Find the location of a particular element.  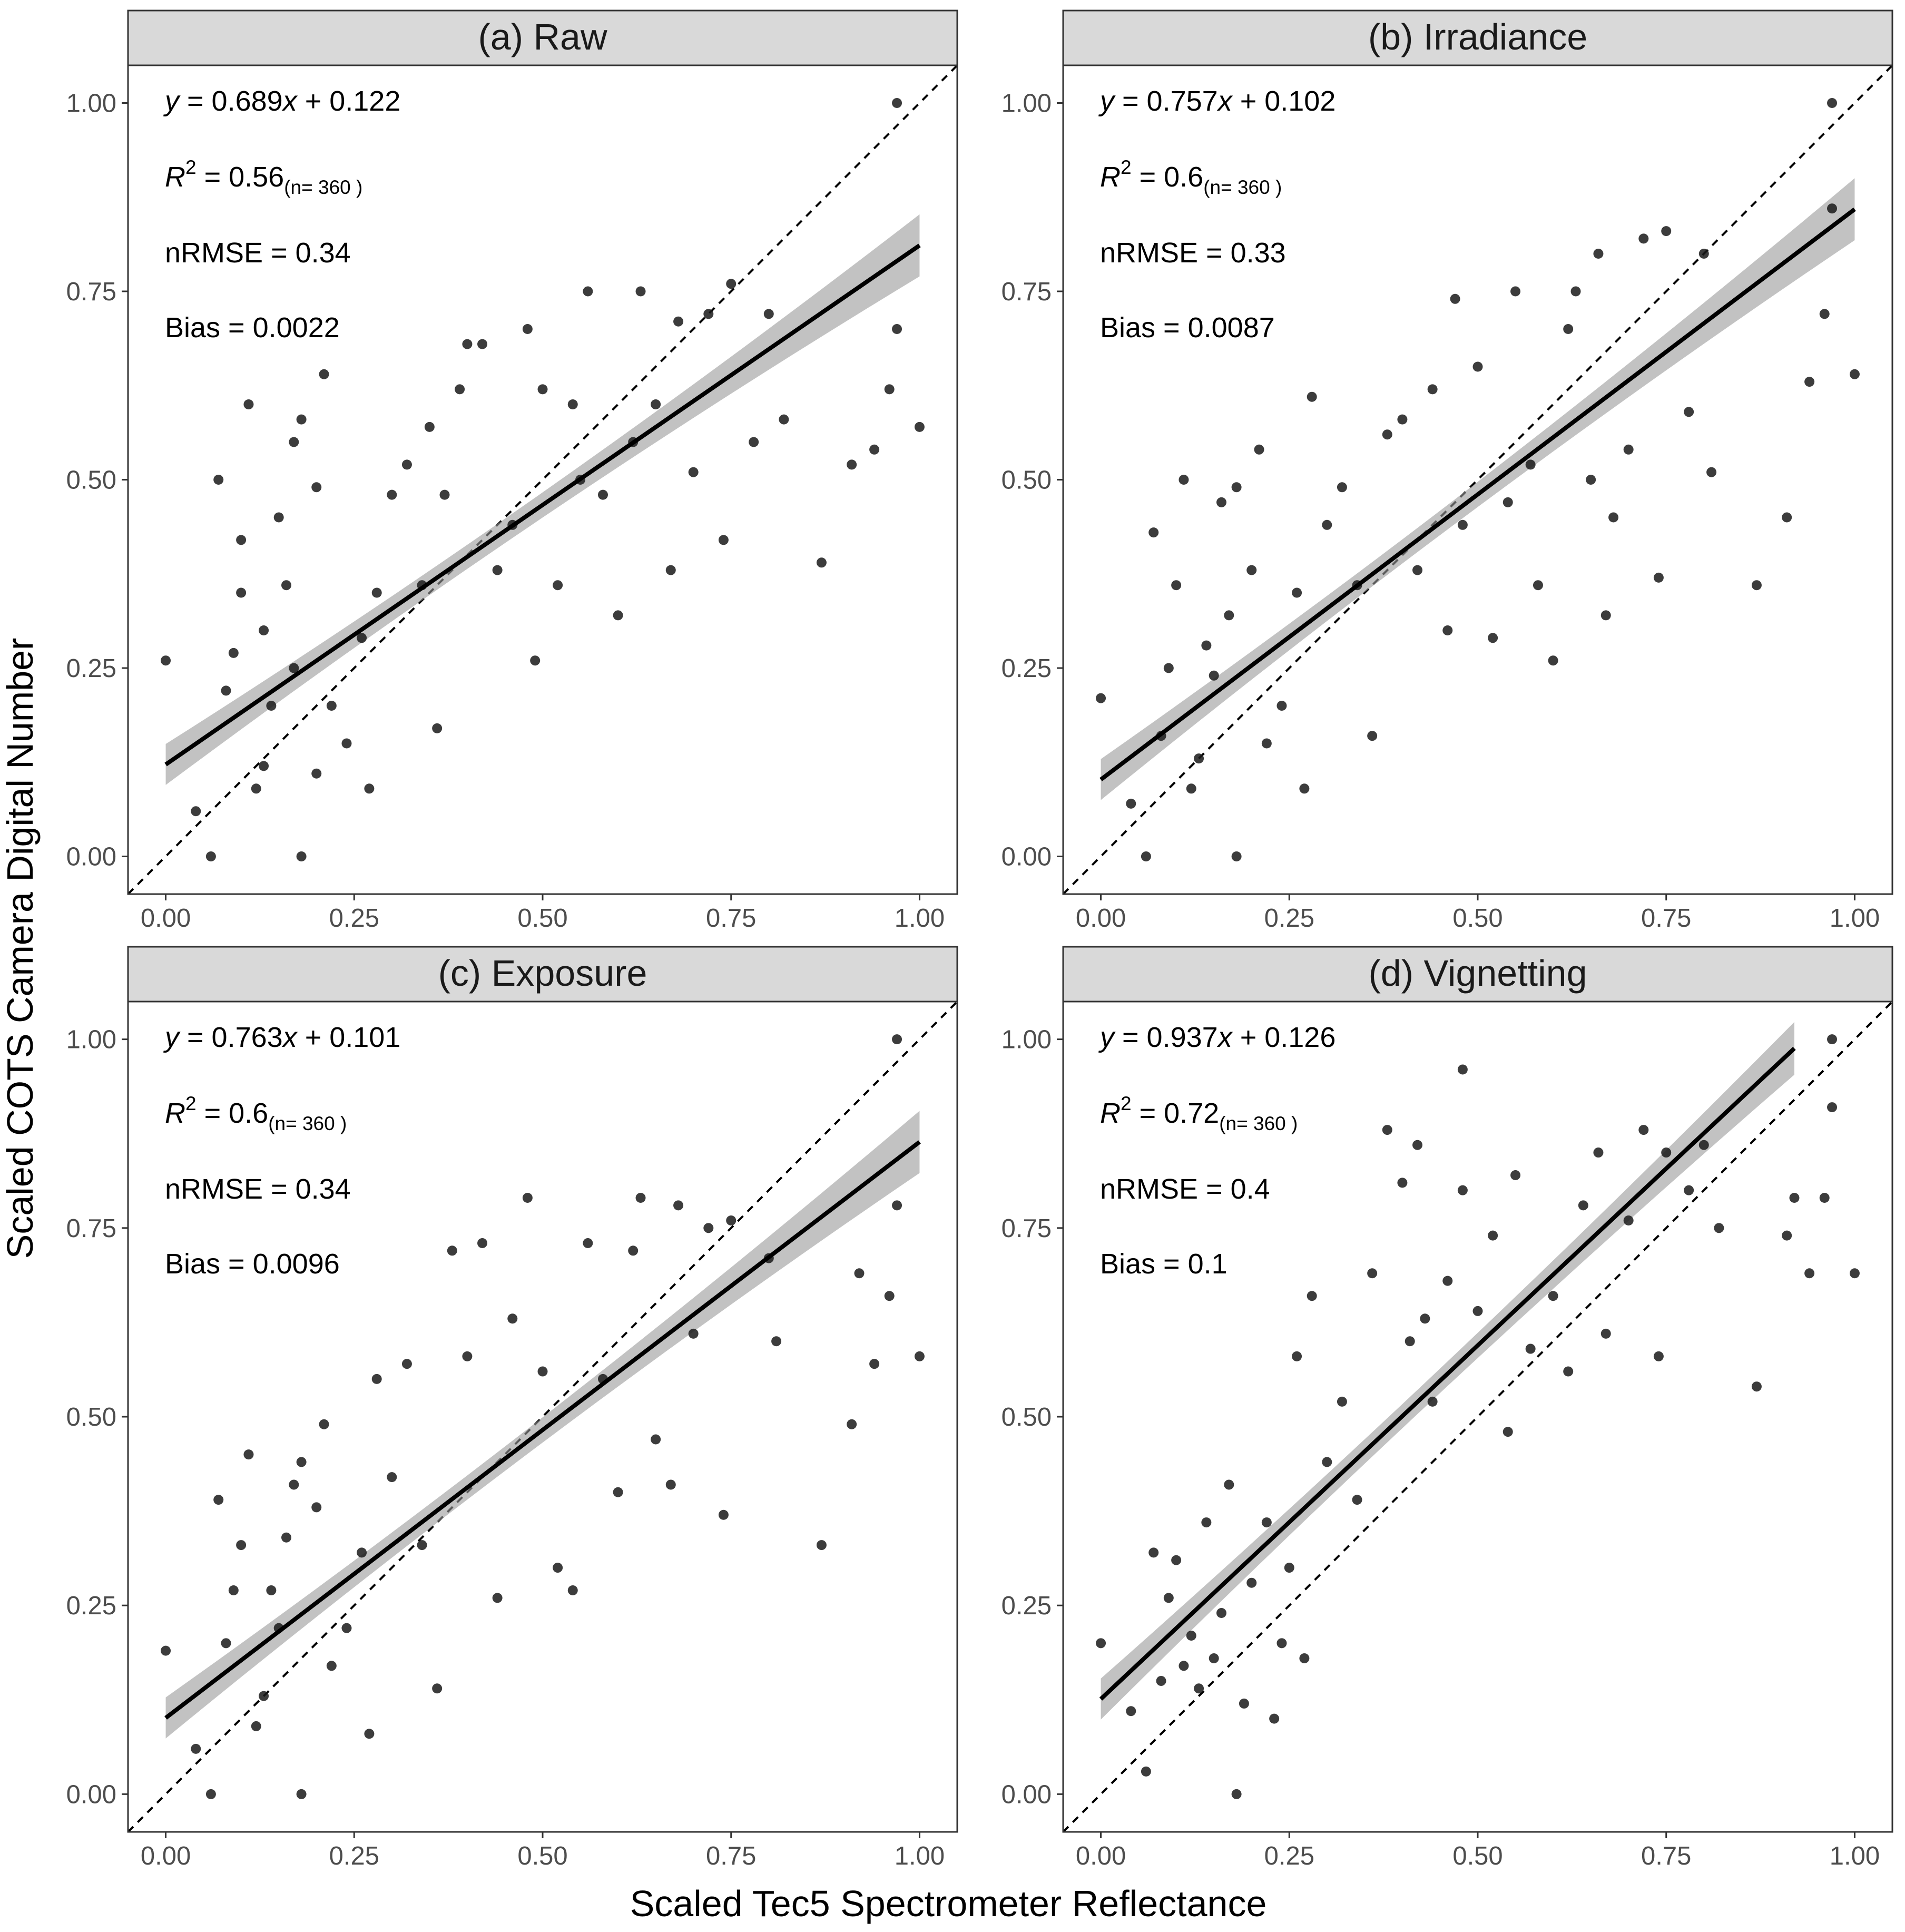

x-tick-label: 0.50 is located at coordinates (1477, 918).